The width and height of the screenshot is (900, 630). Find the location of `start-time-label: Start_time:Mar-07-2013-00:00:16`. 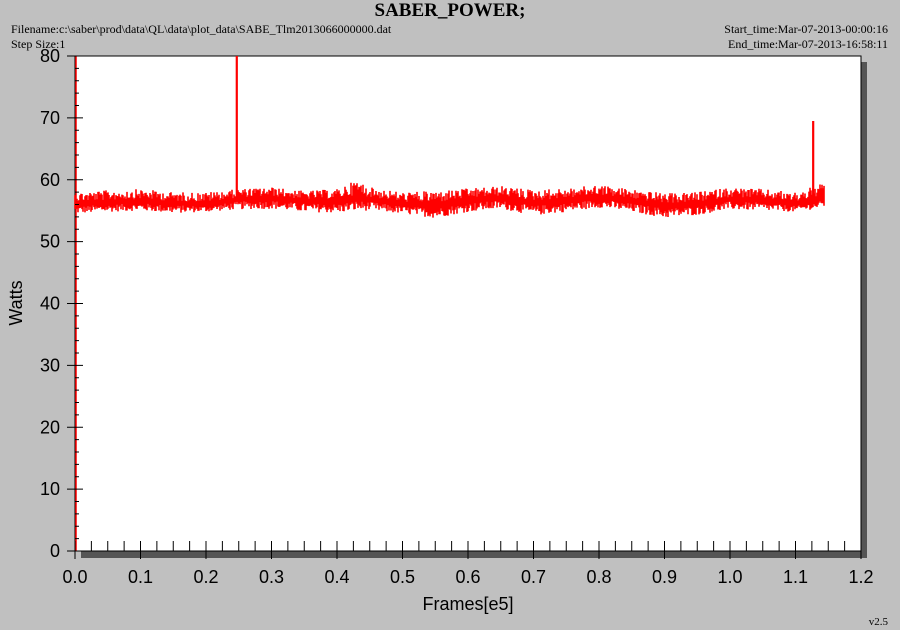

start-time-label: Start_time:Mar-07-2013-00:00:16 is located at coordinates (806, 29).